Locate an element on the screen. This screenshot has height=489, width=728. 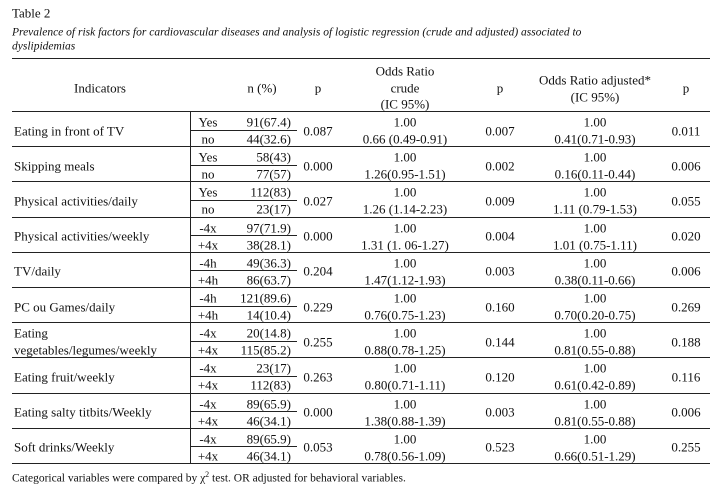
p-value: 0.006 is located at coordinates (686, 271).